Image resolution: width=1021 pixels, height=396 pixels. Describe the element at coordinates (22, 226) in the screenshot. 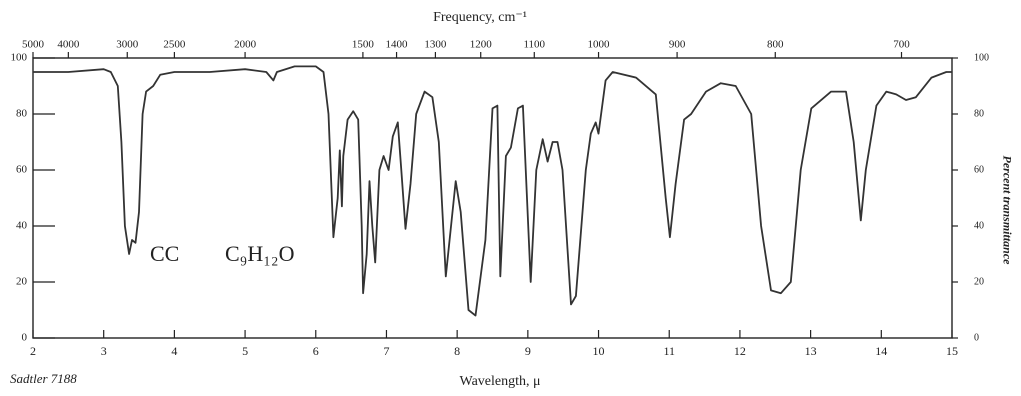

I see `y-tick-label: 40` at that location.